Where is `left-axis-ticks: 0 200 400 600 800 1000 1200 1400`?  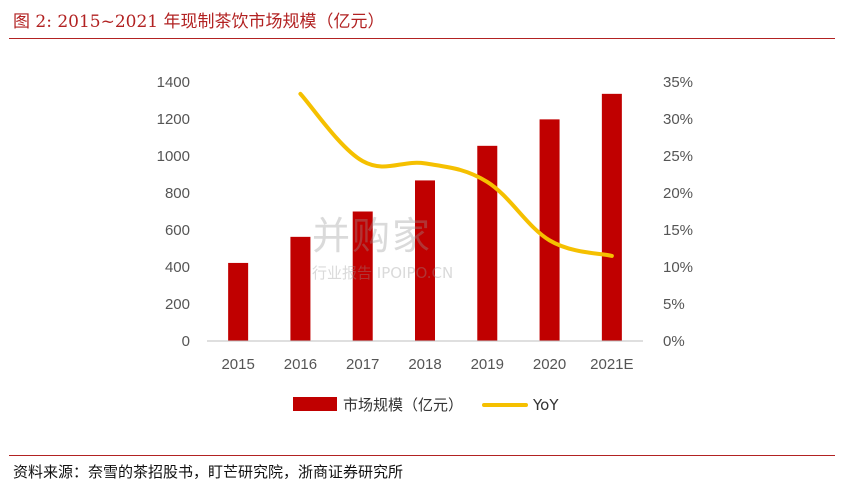 left-axis-ticks: 0 200 400 600 800 1000 1200 1400 is located at coordinates (173, 212).